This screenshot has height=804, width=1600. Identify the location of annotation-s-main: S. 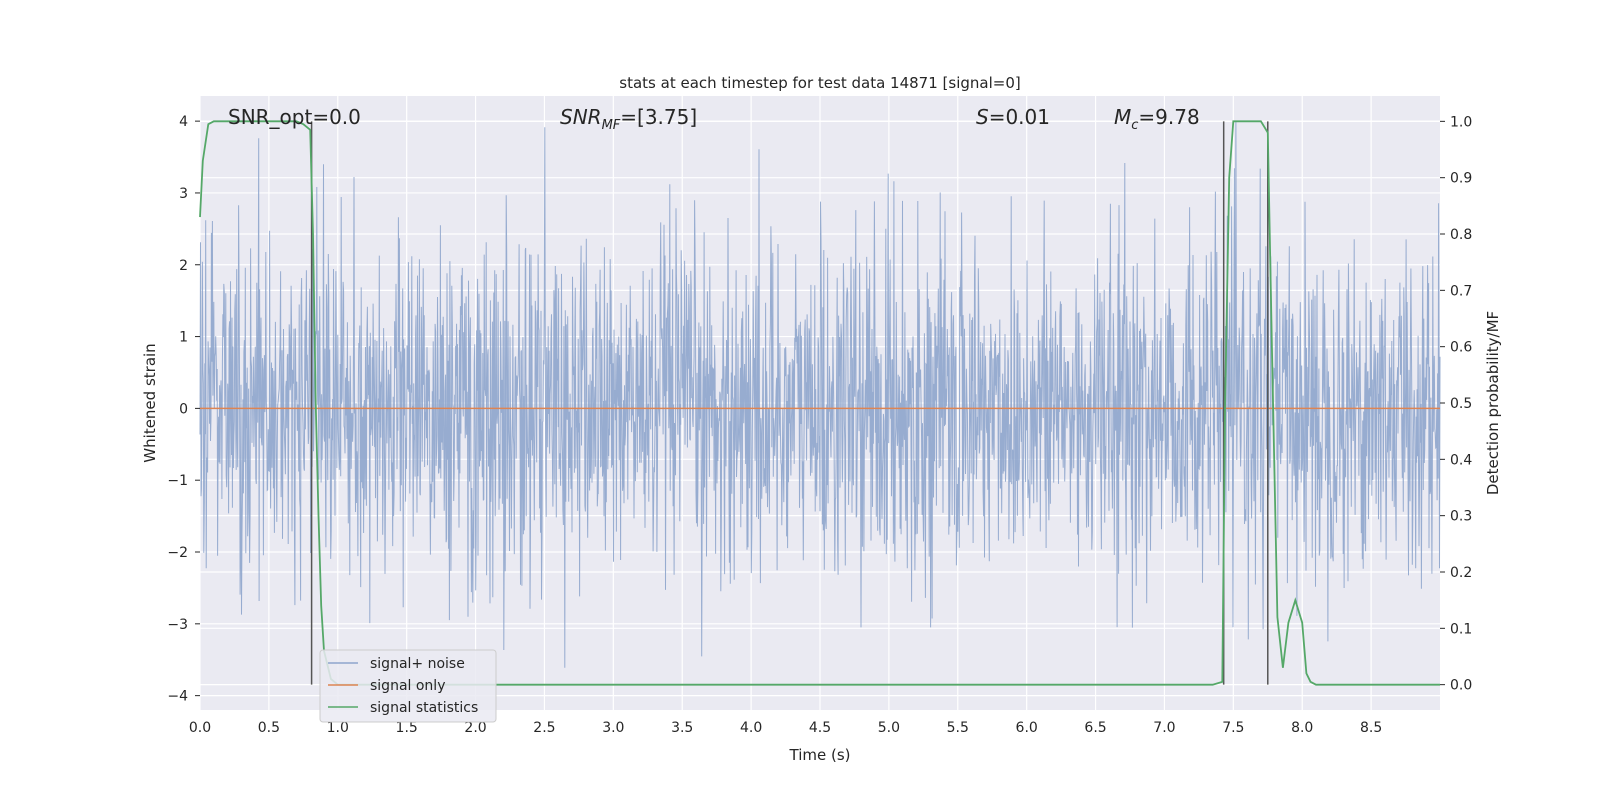
(982, 117).